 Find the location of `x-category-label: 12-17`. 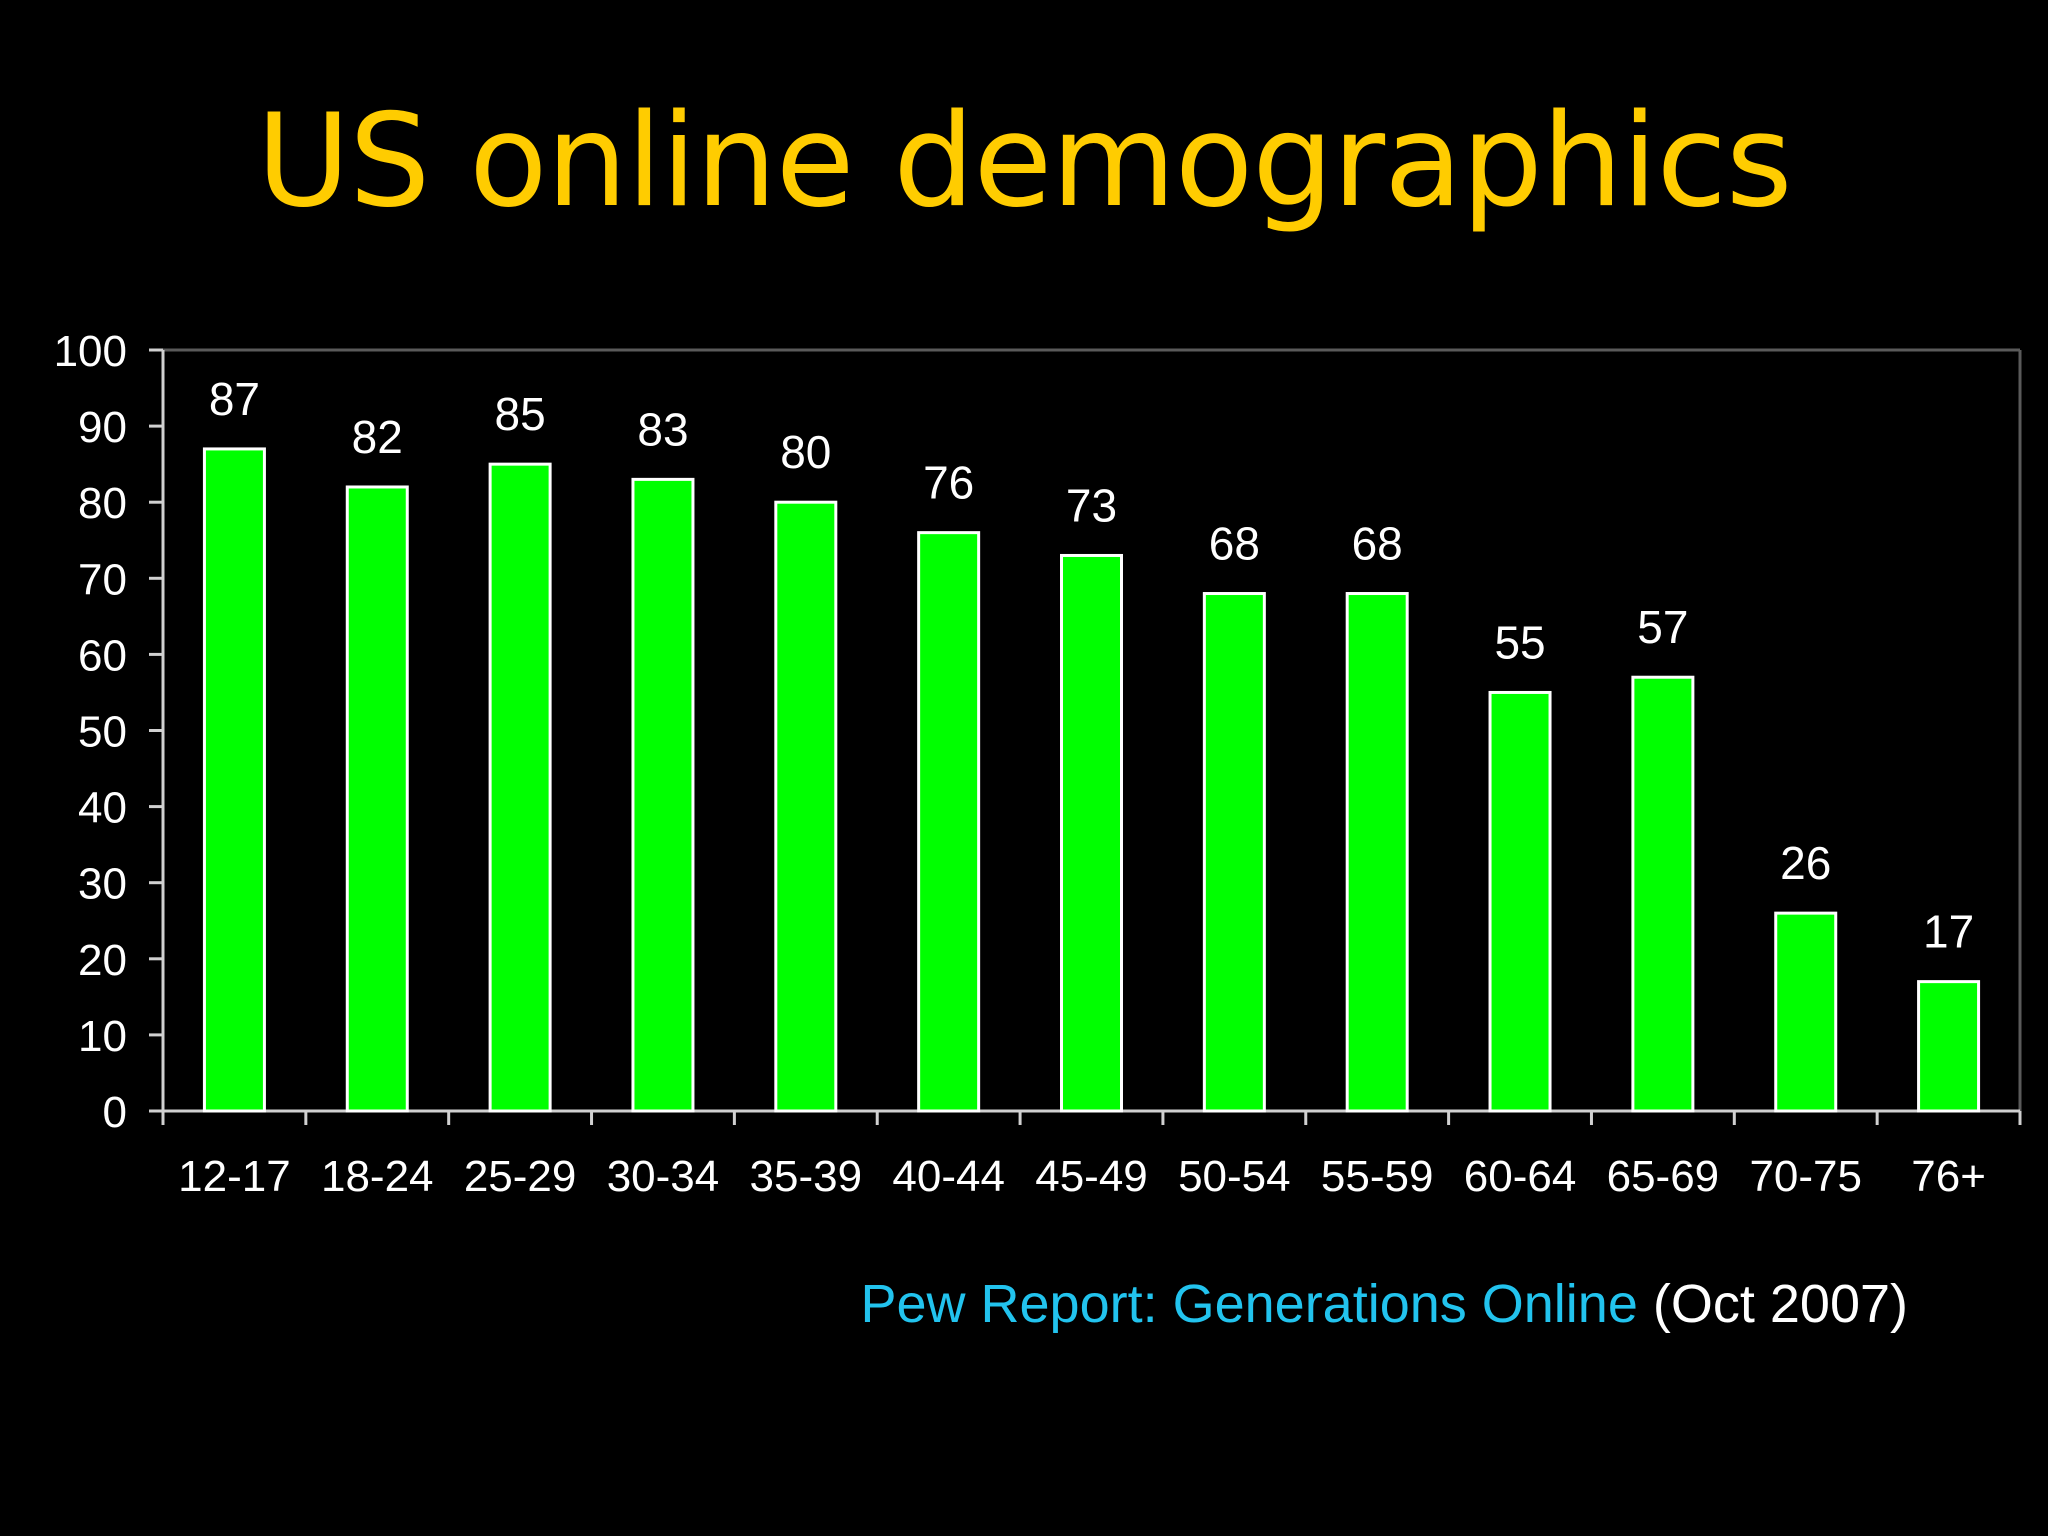

x-category-label: 12-17 is located at coordinates (234, 1176).